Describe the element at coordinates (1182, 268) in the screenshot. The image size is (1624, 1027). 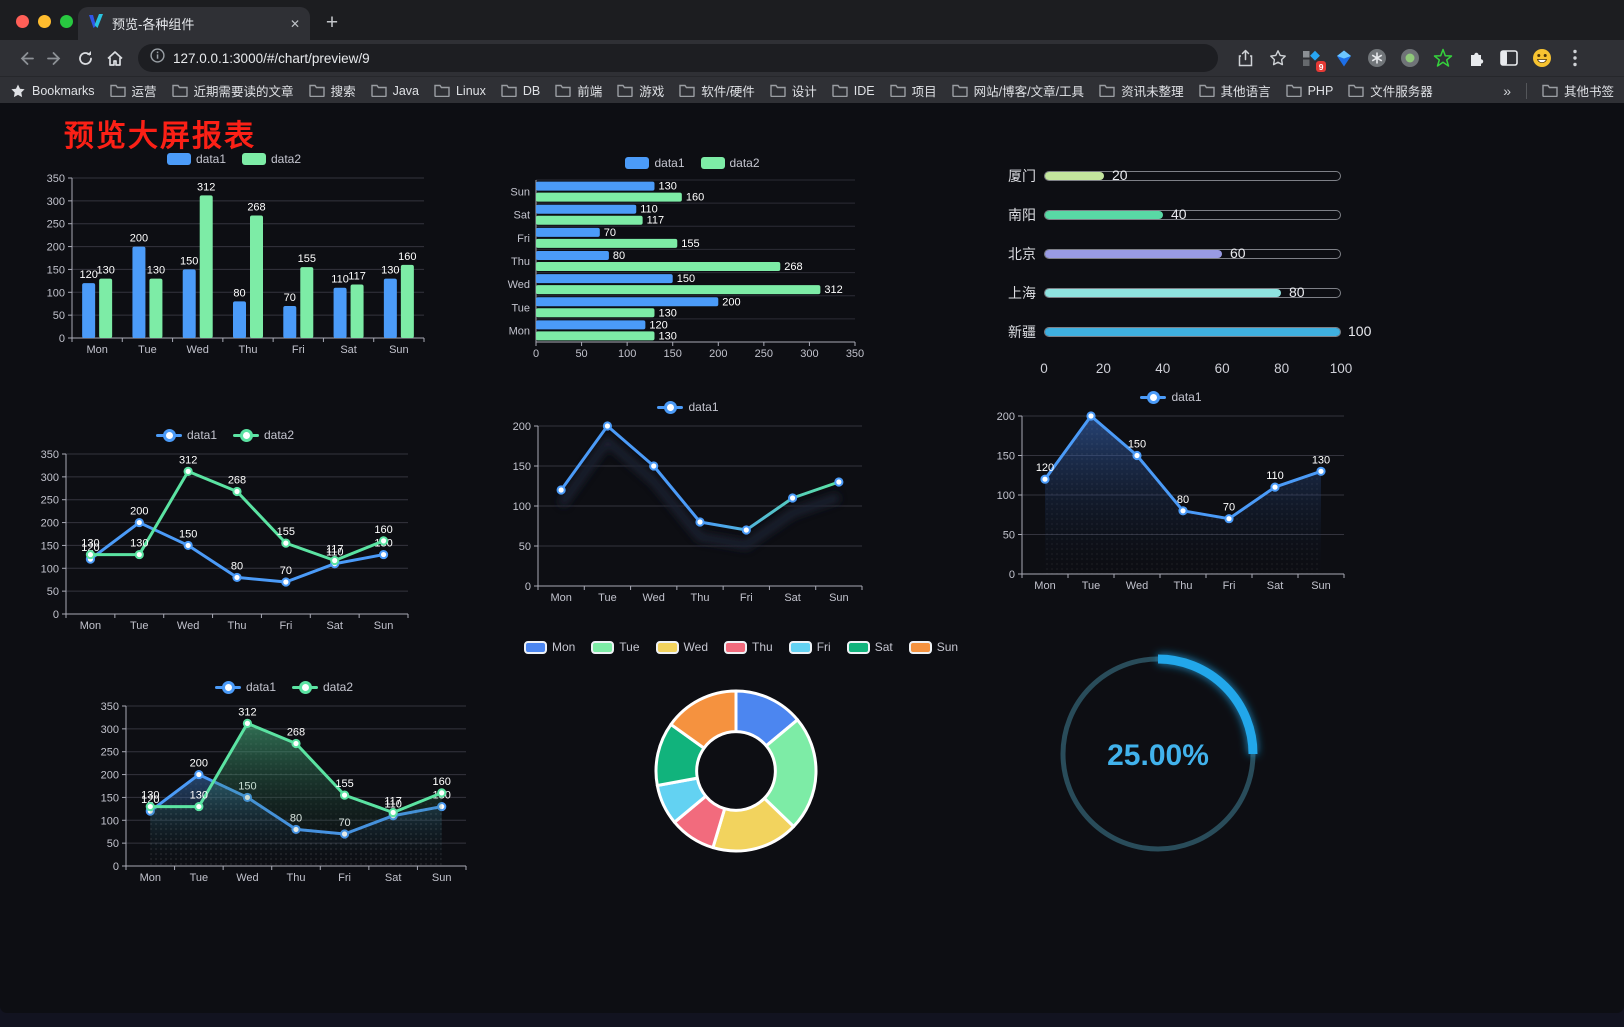
I see `progress-bar-chart: 厦门 20 南阳 40 北京 60 上海 80 新疆 100 0 20 40 60 80 100` at that location.